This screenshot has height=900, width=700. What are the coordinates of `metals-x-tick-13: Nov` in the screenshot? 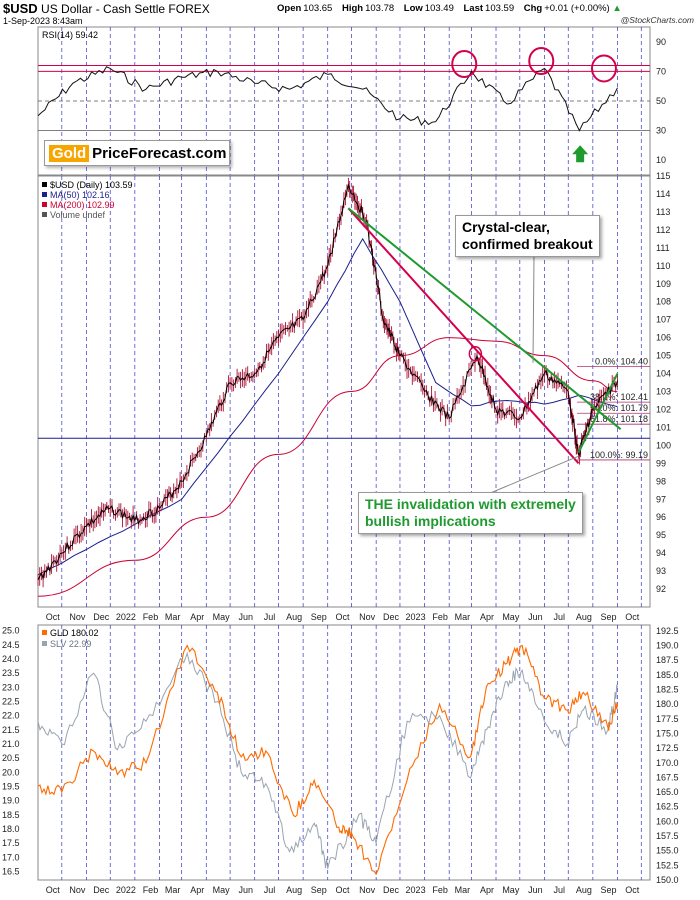 It's located at (367, 890).